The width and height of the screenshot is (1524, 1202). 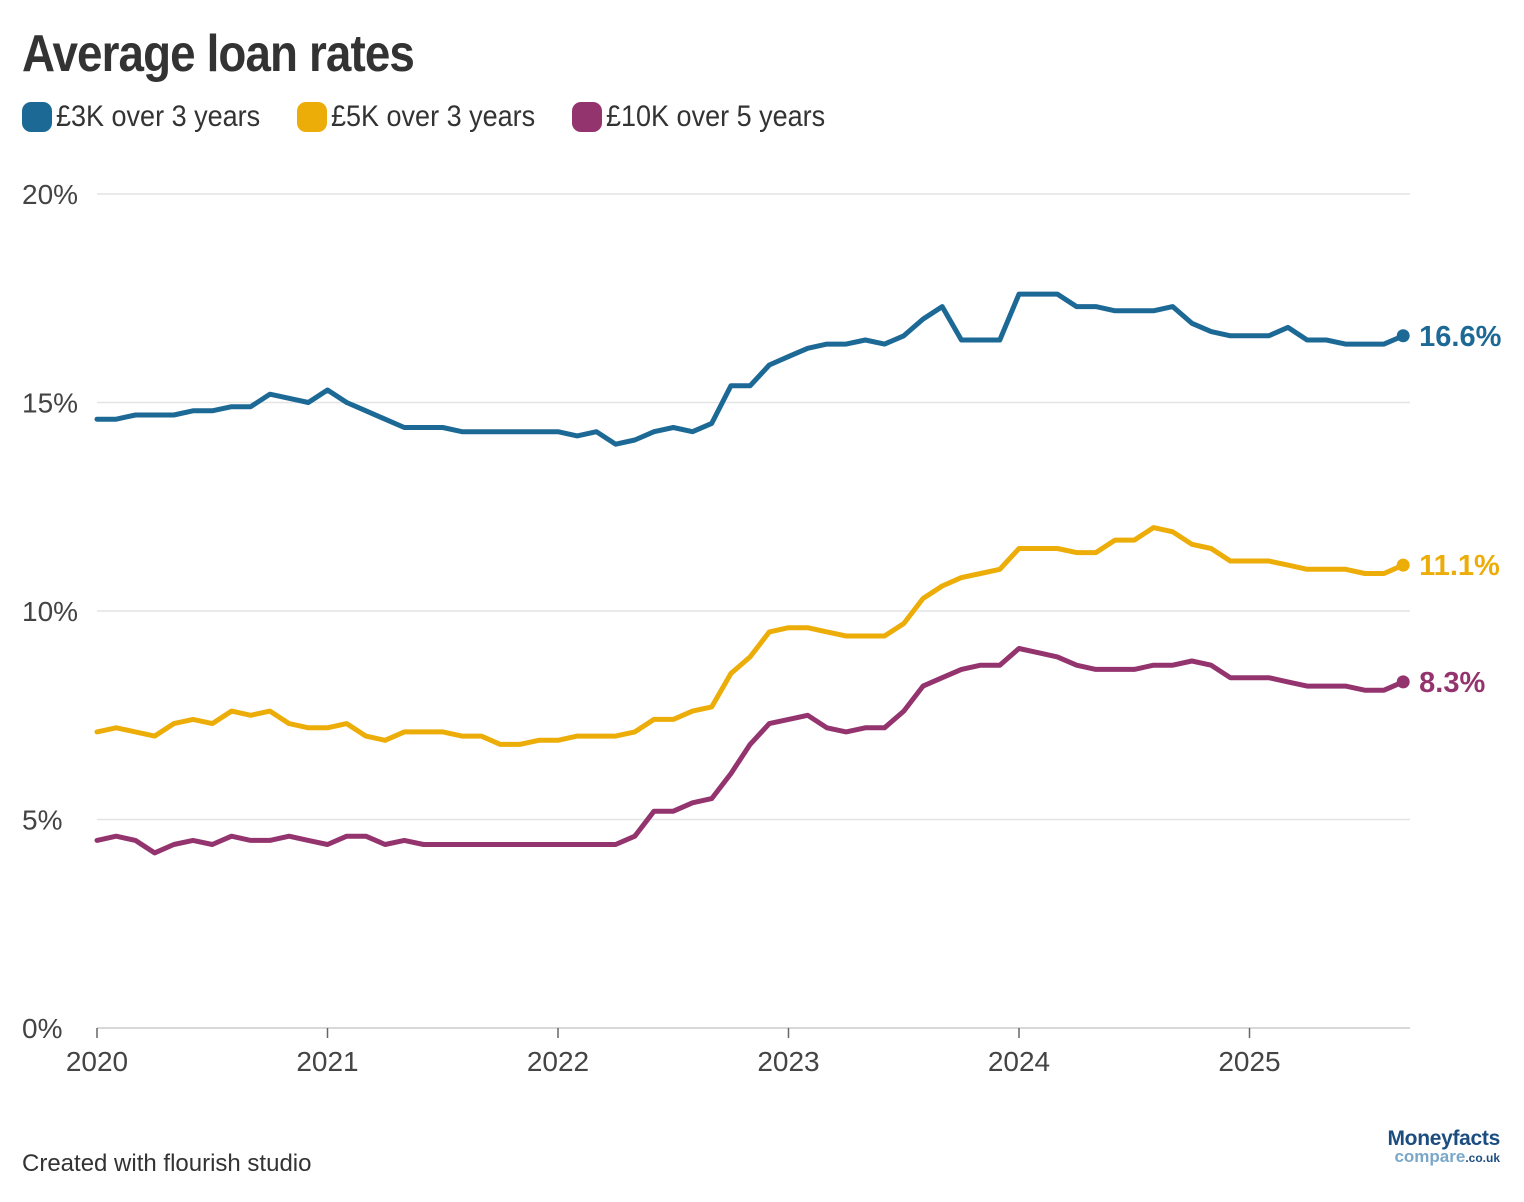 What do you see at coordinates (586, 117) in the screenshot?
I see `legend-swatch-10k` at bounding box center [586, 117].